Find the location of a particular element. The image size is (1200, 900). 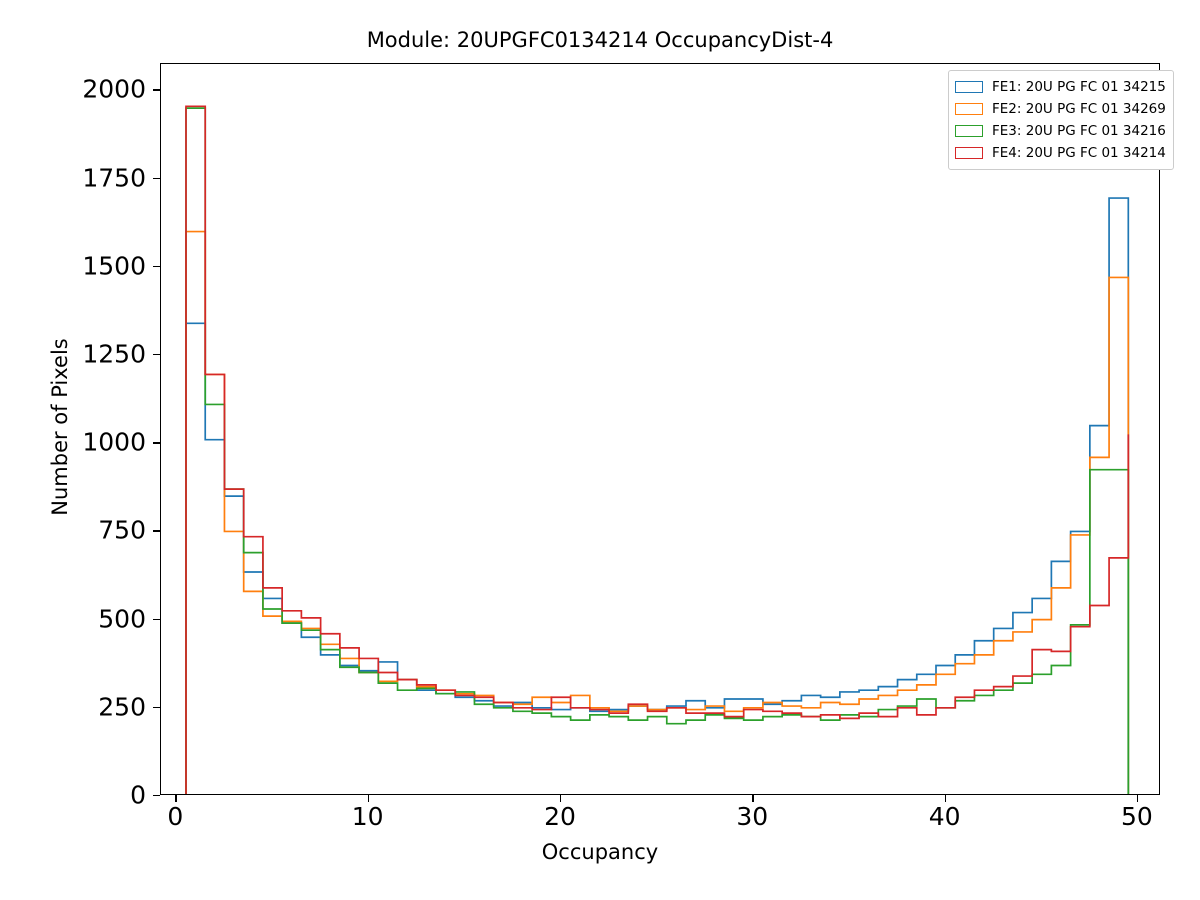

x-tick-label: 20 is located at coordinates (560, 816).